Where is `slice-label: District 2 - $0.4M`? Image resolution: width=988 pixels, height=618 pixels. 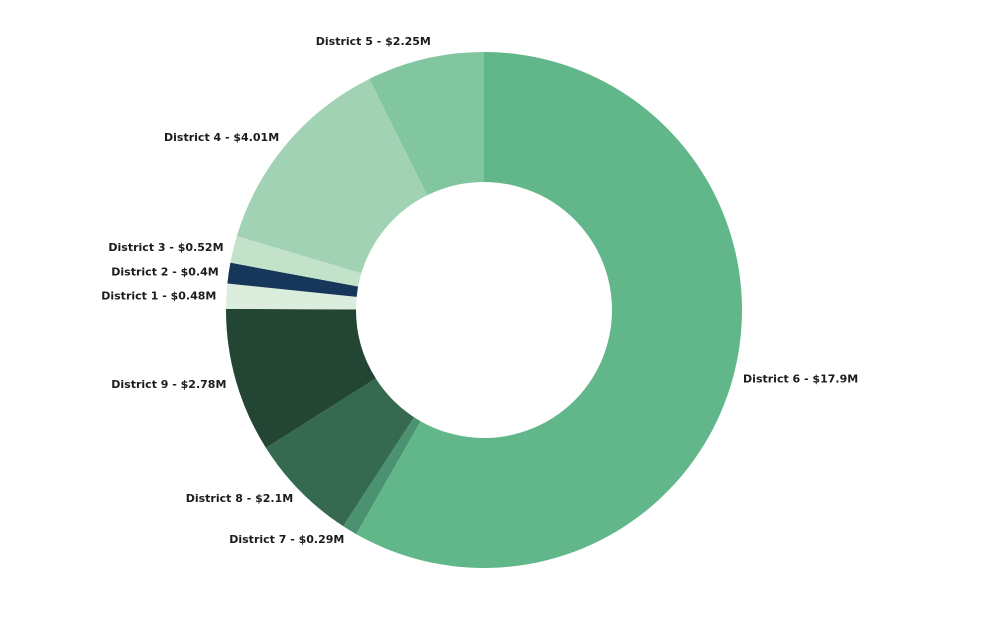
slice-label: District 2 - $0.4M is located at coordinates (164, 272).